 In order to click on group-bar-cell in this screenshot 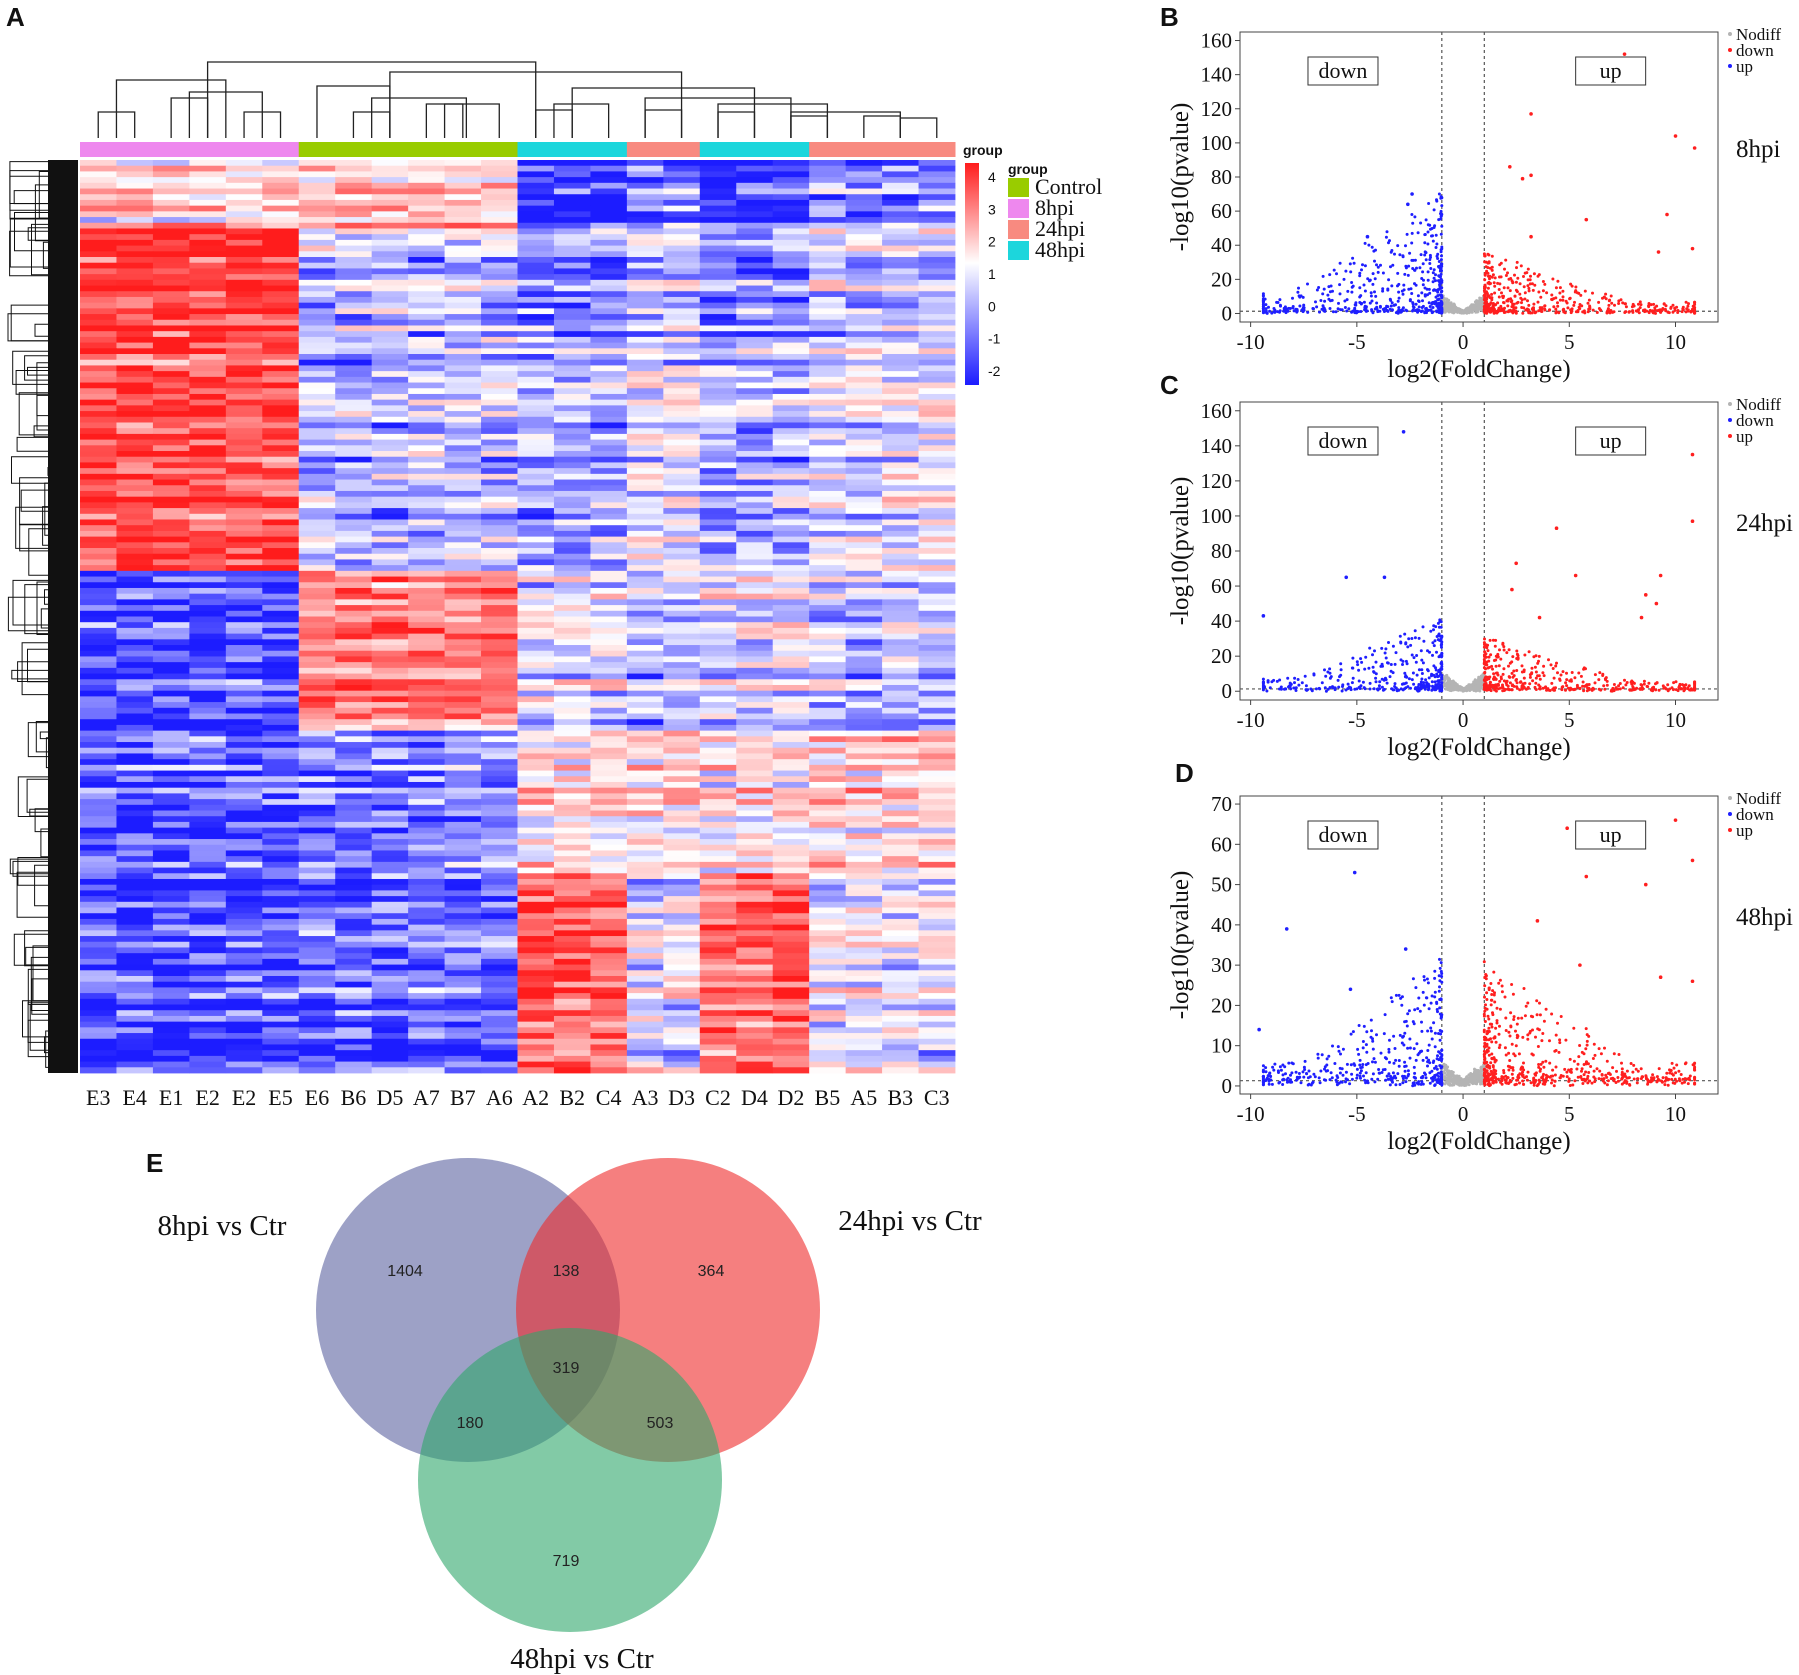, I will do `click(354, 149)`.